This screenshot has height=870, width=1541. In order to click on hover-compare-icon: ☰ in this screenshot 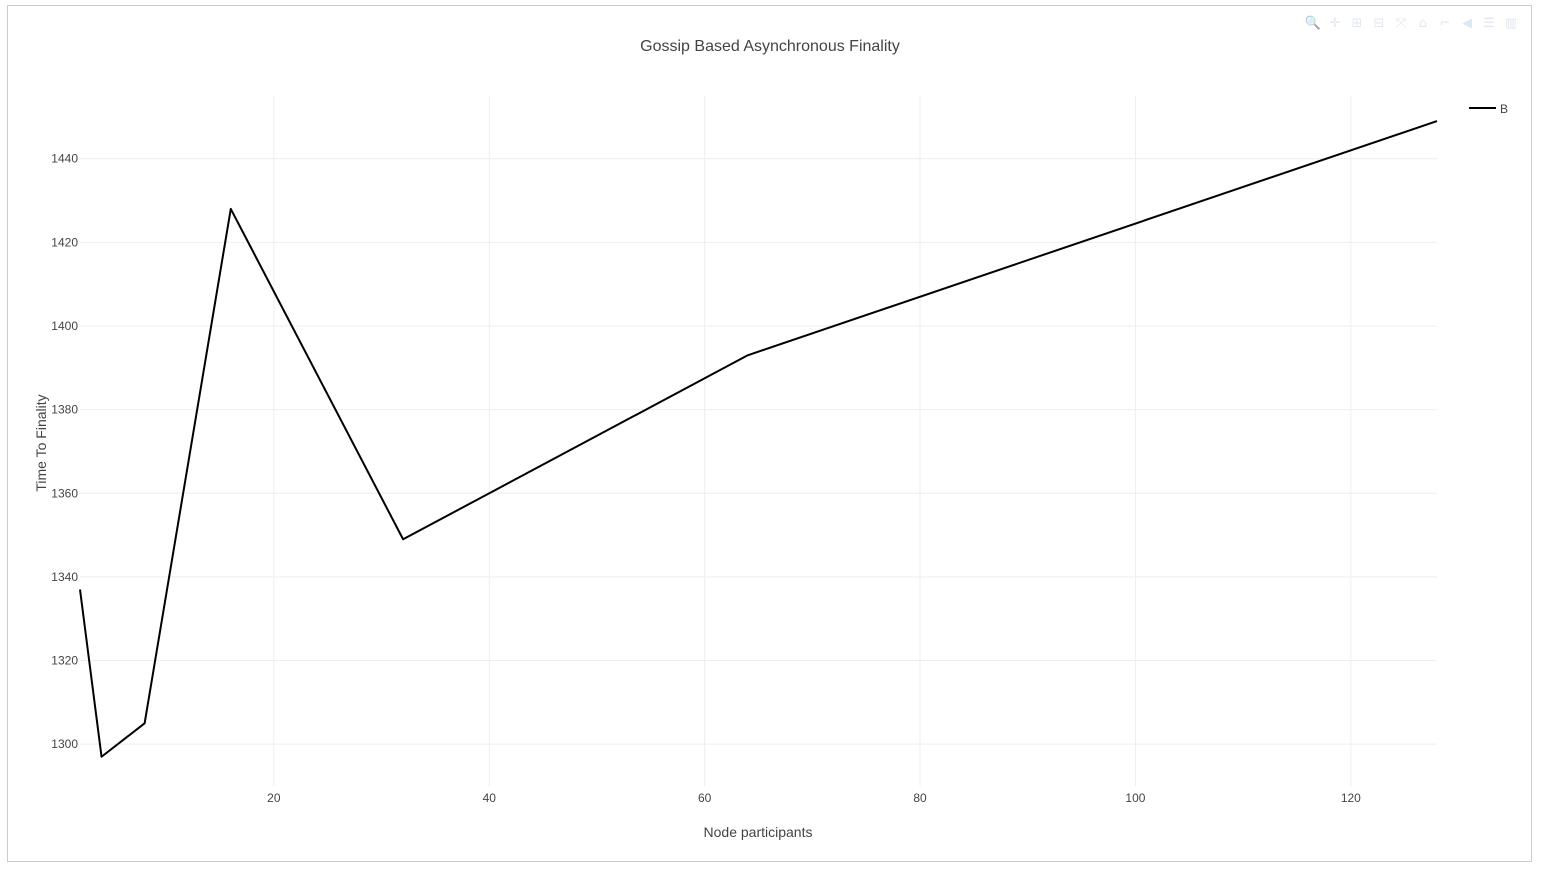, I will do `click(1489, 23)`.